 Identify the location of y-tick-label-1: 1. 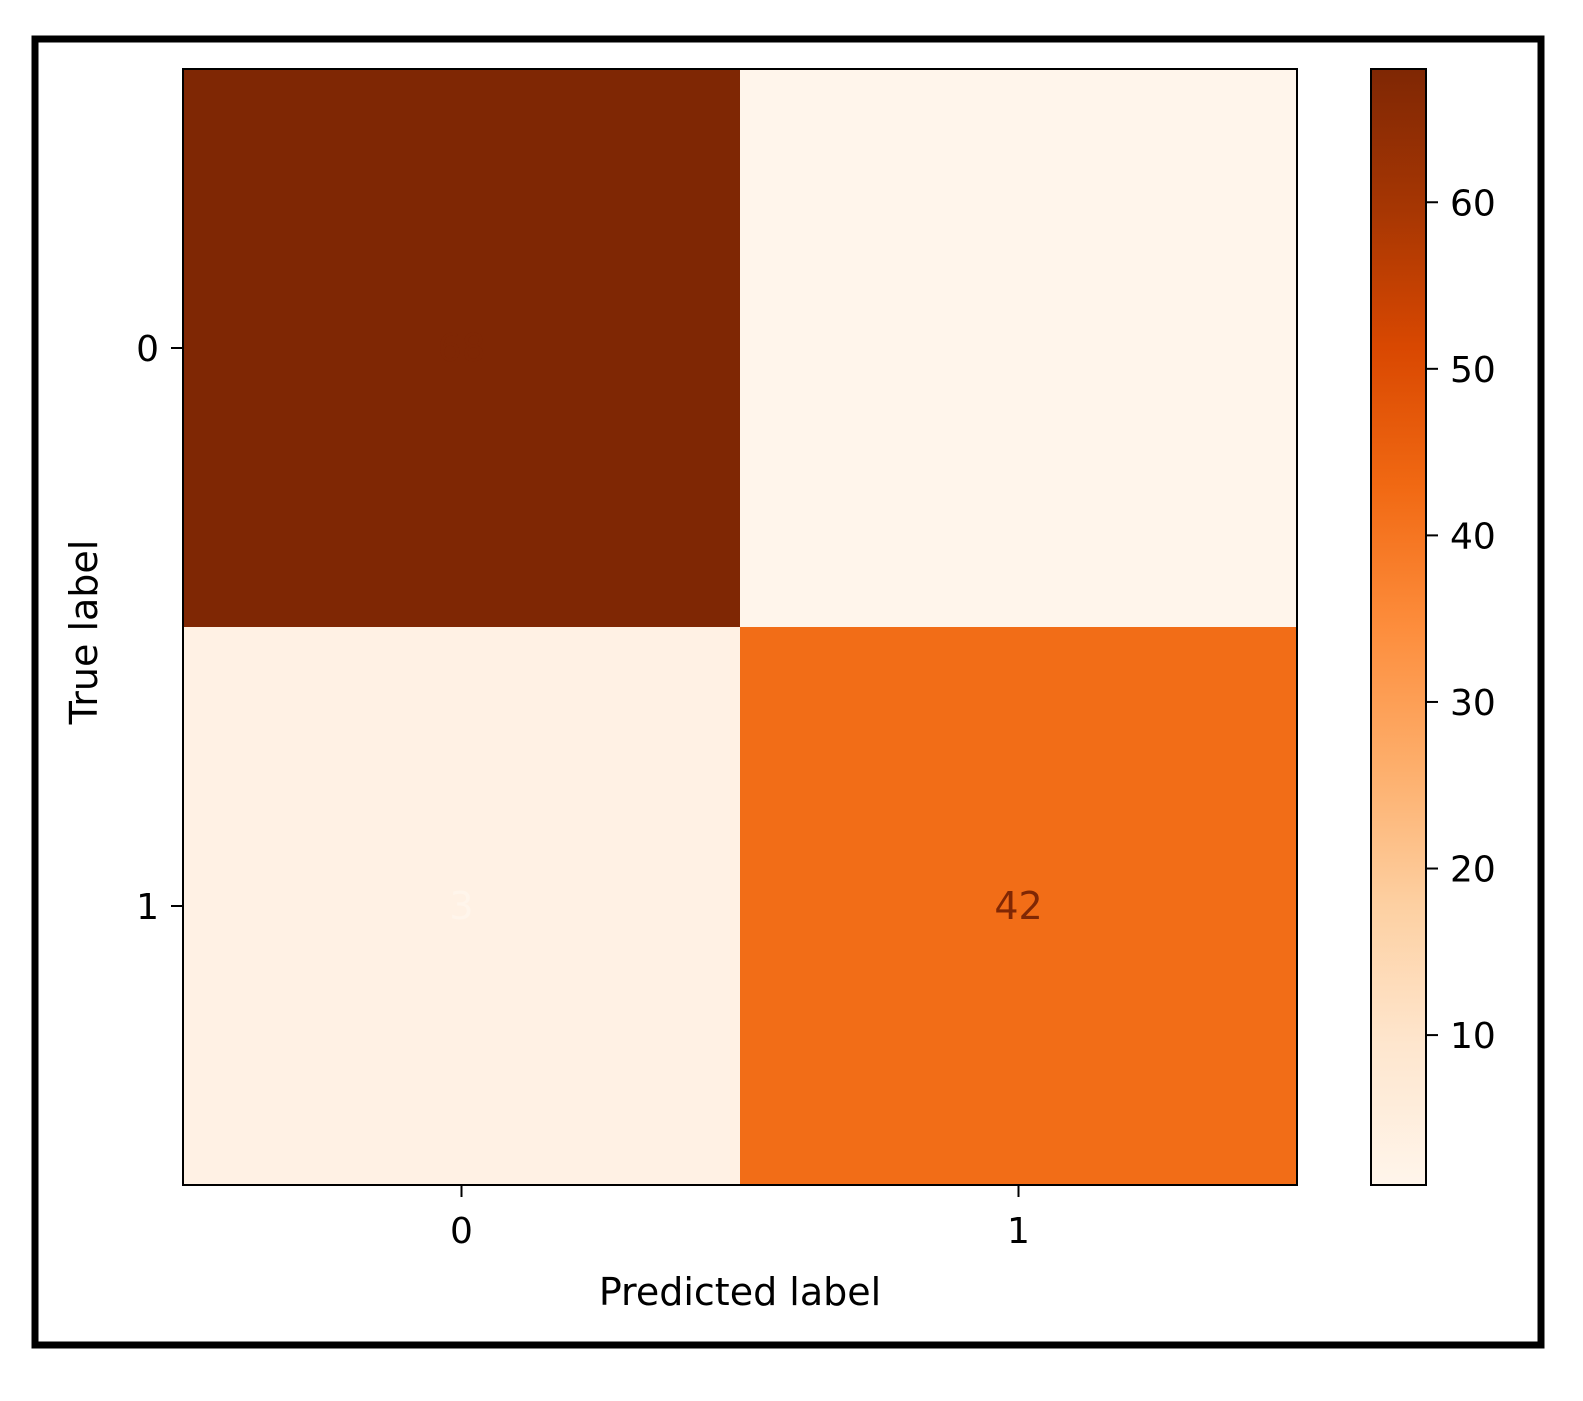
(147, 907).